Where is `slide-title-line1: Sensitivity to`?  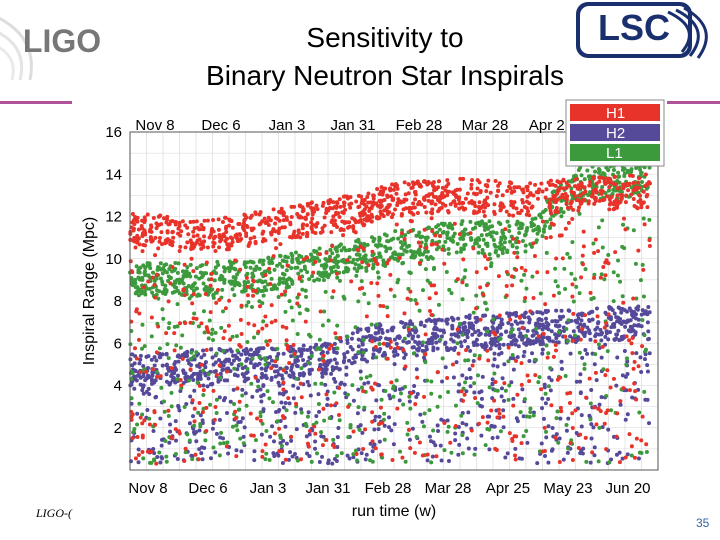
slide-title-line1: Sensitivity to is located at coordinates (385, 37).